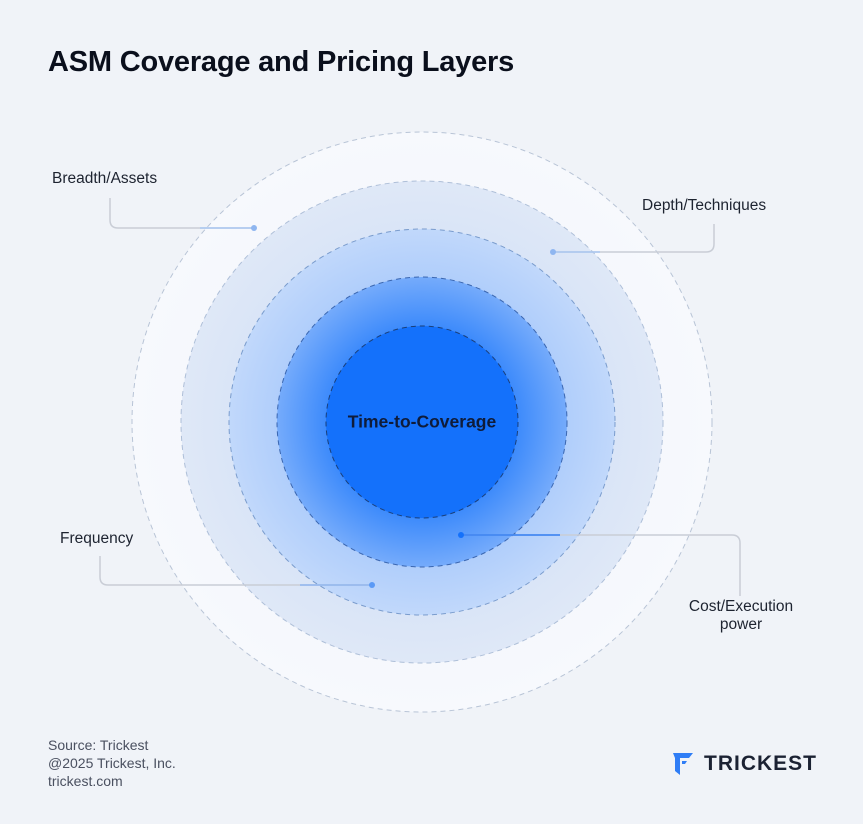  What do you see at coordinates (97, 538) in the screenshot?
I see `label-frequency: Frequency` at bounding box center [97, 538].